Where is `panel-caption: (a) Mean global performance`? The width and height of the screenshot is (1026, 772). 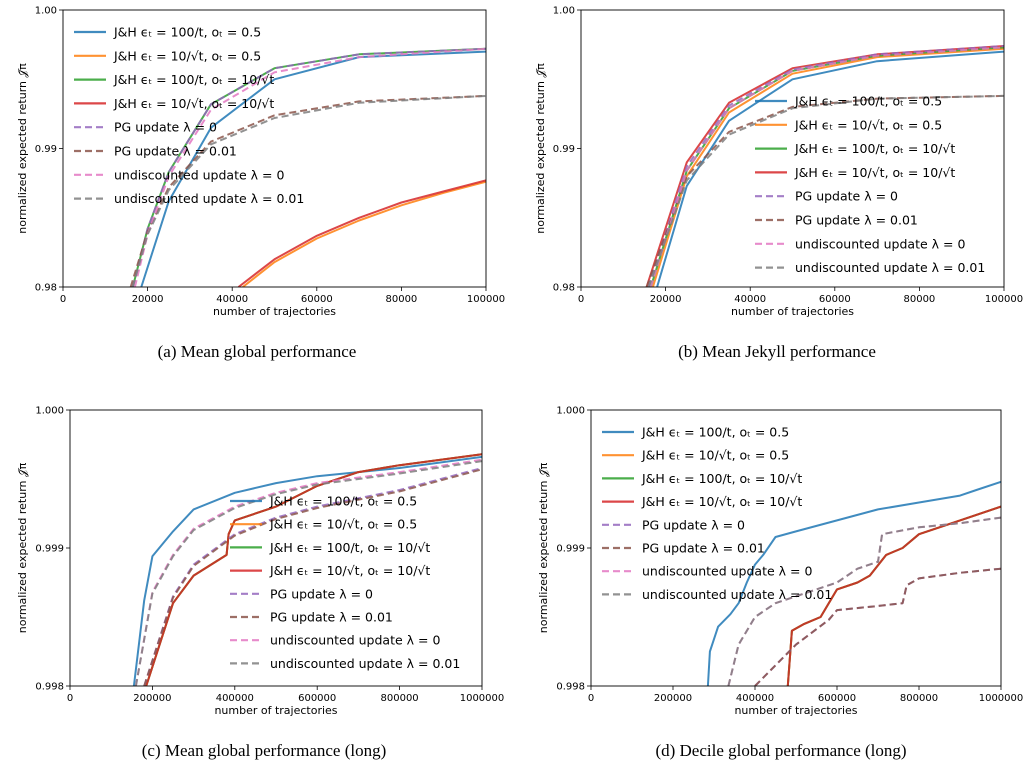
panel-caption: (a) Mean global performance is located at coordinates (257, 351).